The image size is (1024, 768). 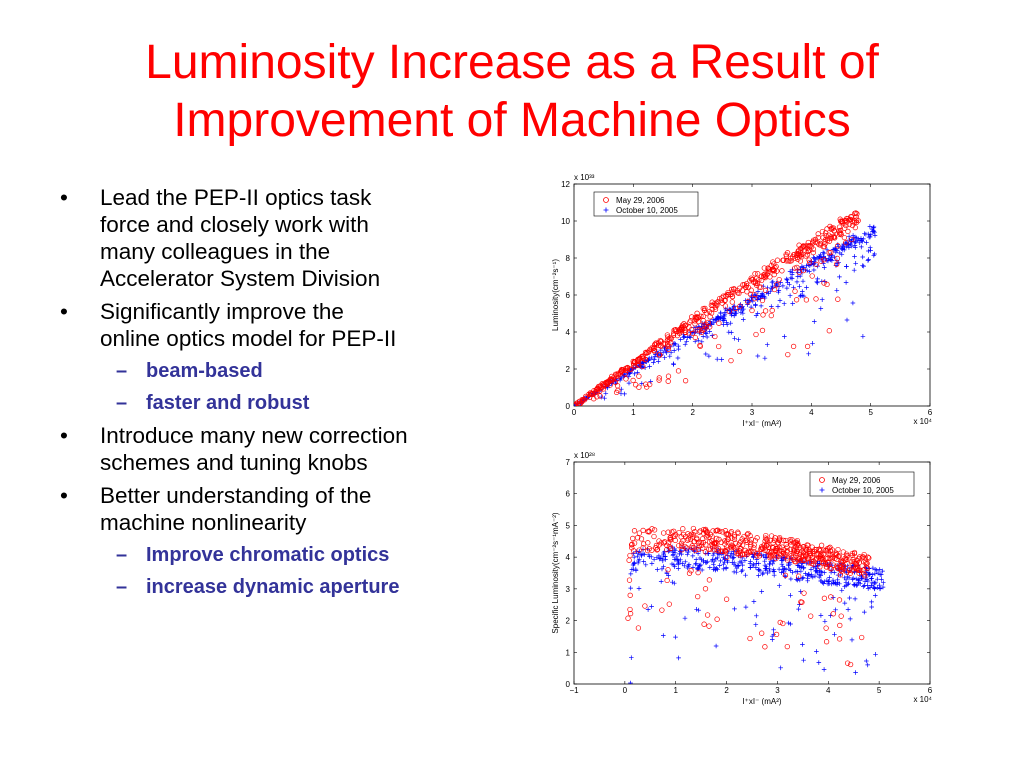 I want to click on y-tick-label: 1, so click(x=568, y=652).